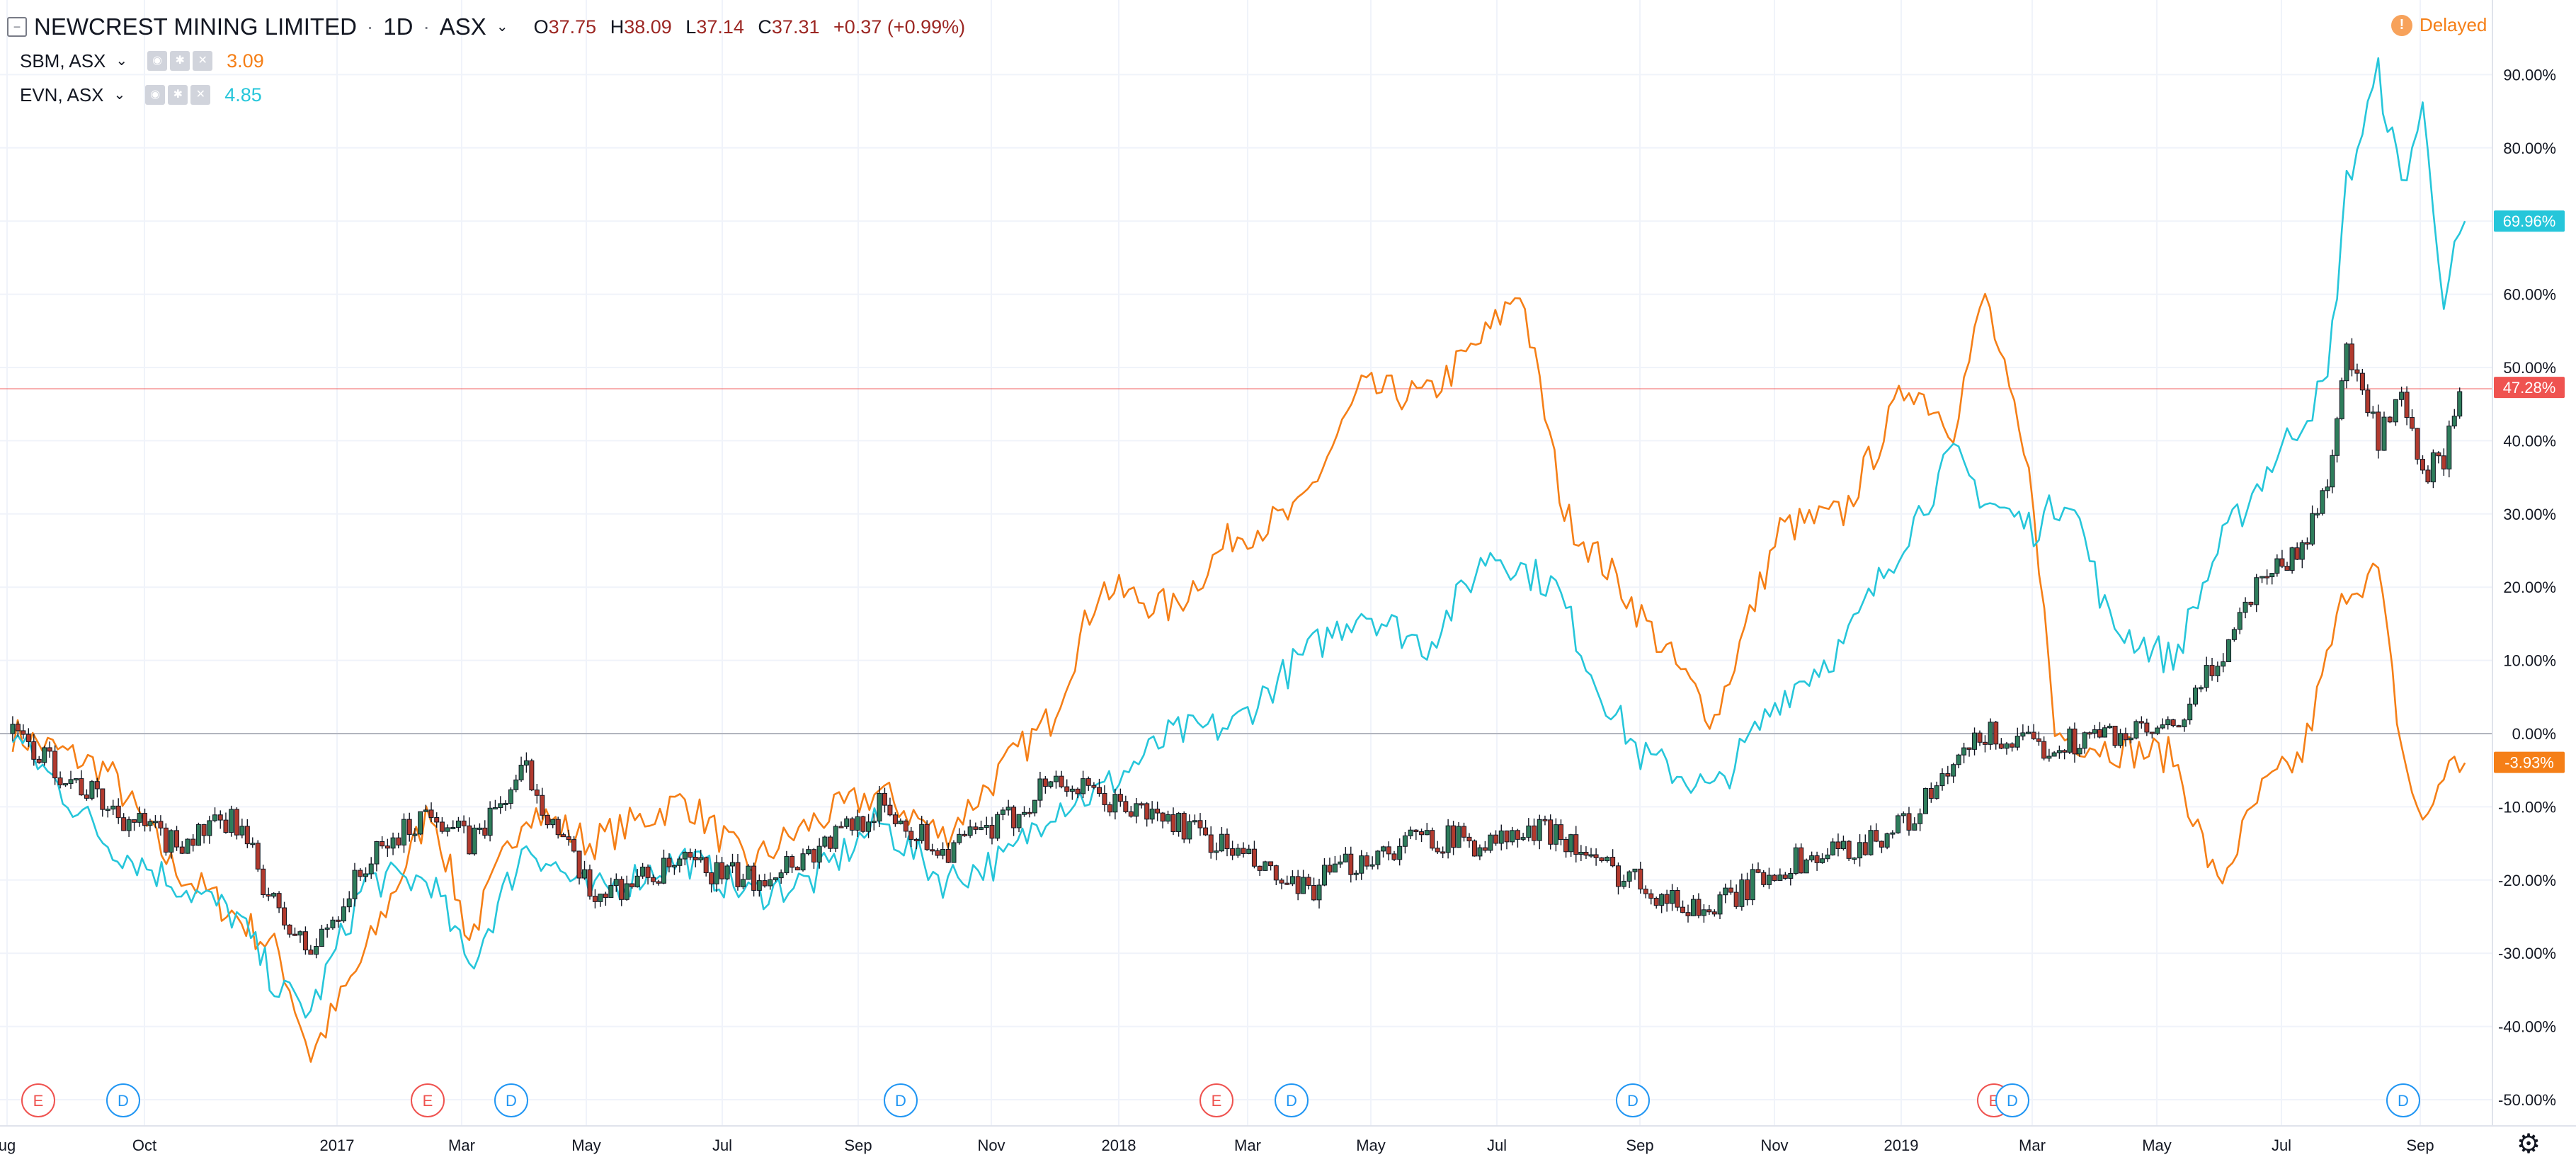  Describe the element at coordinates (2529, 491) in the screenshot. I see `price-labels: 69.96% 47.28% -3.93%` at that location.